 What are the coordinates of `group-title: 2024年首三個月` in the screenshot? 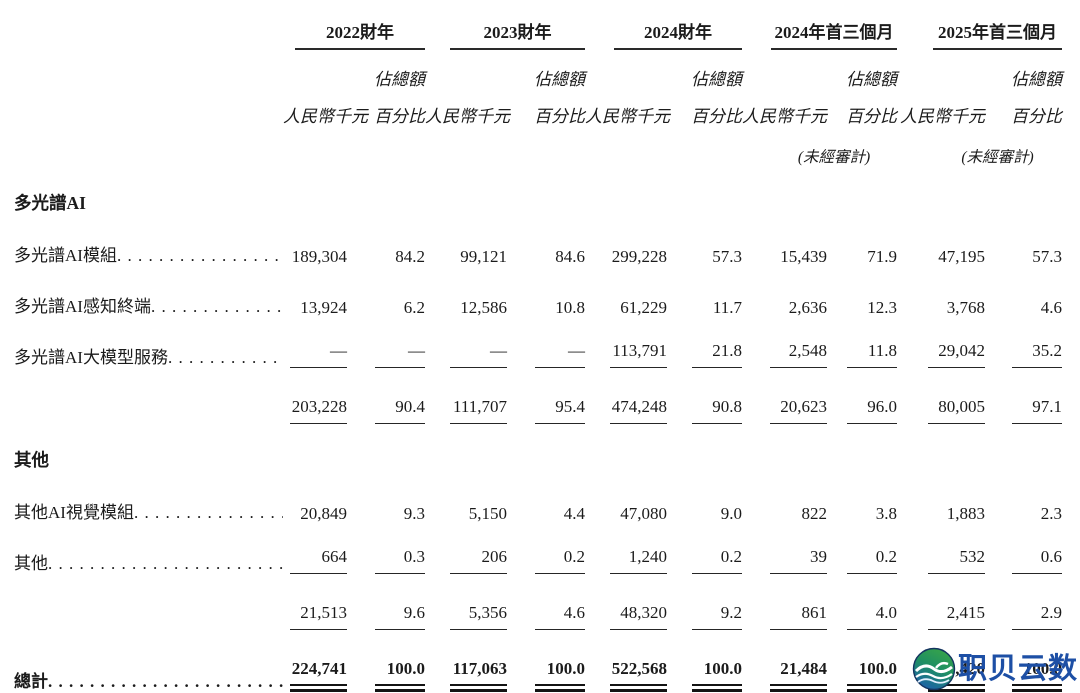 It's located at (834, 34).